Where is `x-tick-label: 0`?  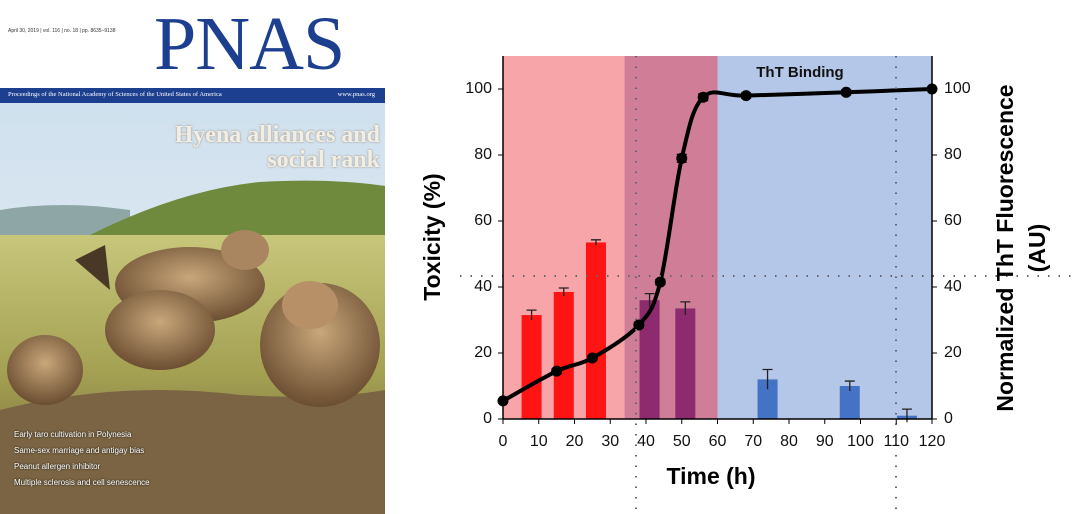
x-tick-label: 0 is located at coordinates (503, 441).